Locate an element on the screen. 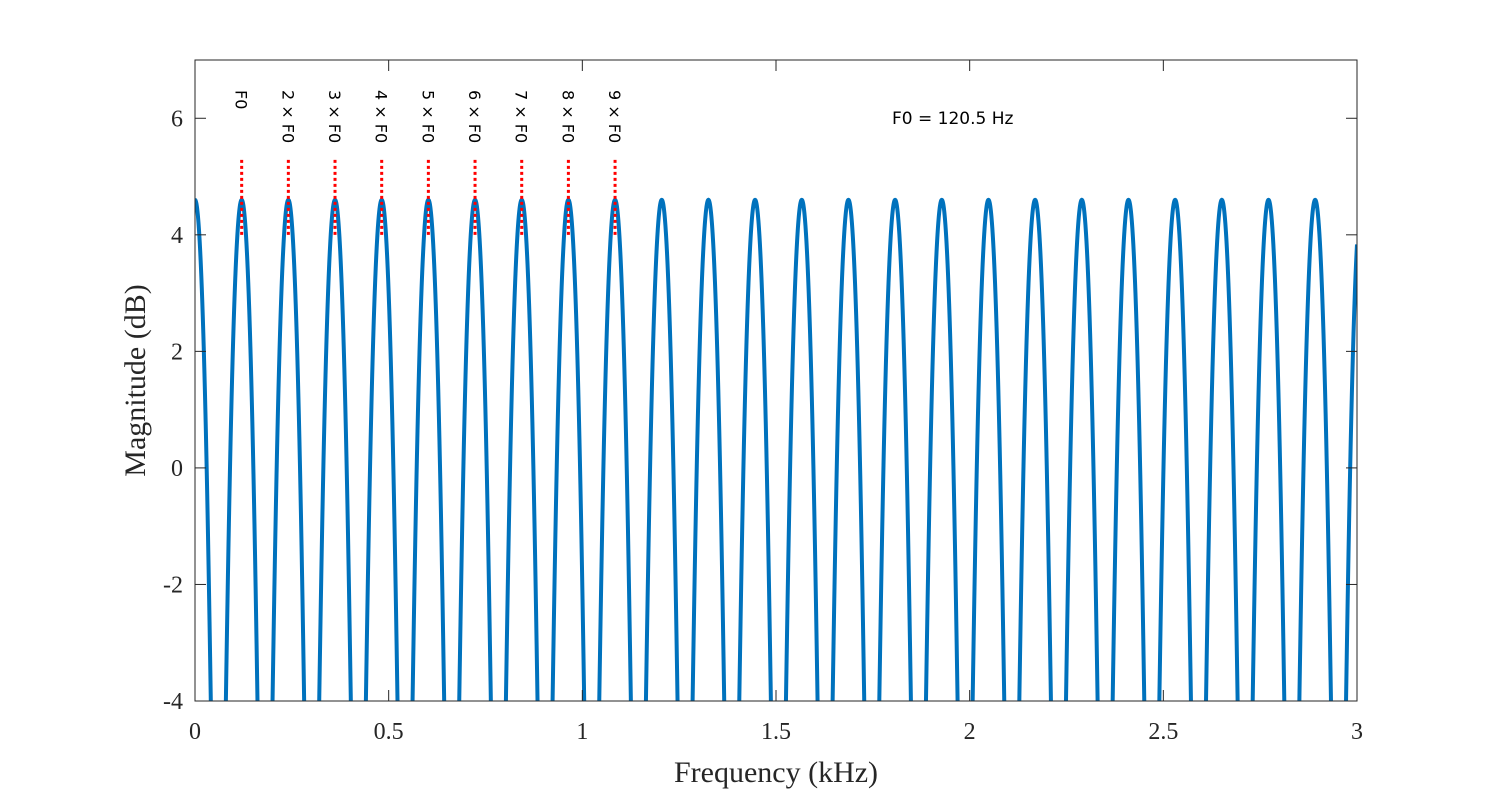 Image resolution: width=1500 pixels, height=789 pixels. y-axis-title: Magnitude (dB) is located at coordinates (135, 380).